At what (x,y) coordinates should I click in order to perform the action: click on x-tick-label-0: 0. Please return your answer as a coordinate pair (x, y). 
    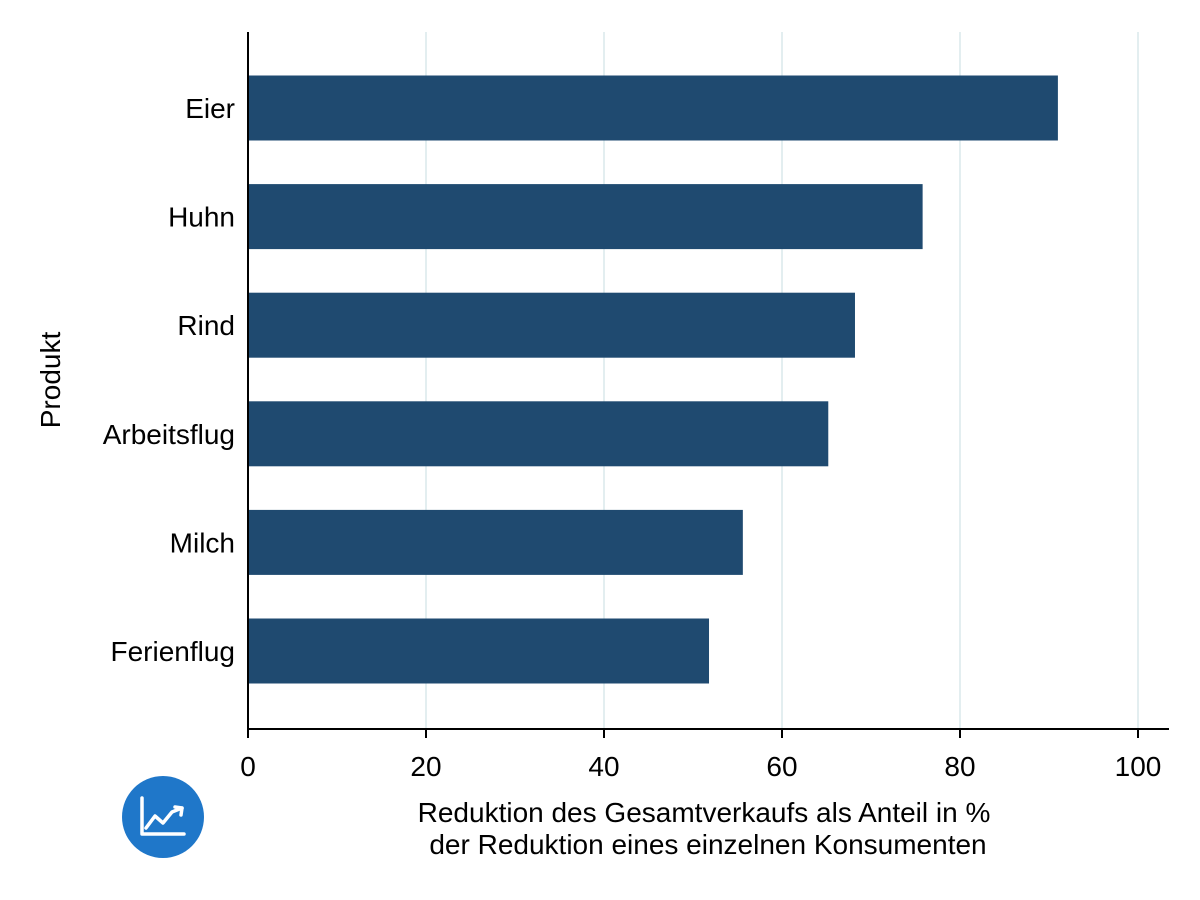
    Looking at the image, I should click on (248, 766).